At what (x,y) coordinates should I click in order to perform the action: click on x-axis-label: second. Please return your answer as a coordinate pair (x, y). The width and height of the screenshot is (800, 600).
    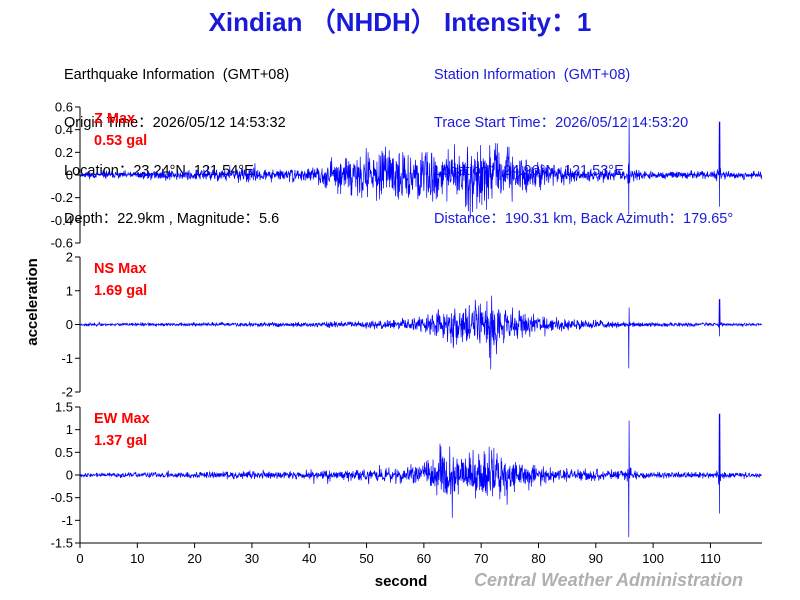
    Looking at the image, I should click on (401, 581).